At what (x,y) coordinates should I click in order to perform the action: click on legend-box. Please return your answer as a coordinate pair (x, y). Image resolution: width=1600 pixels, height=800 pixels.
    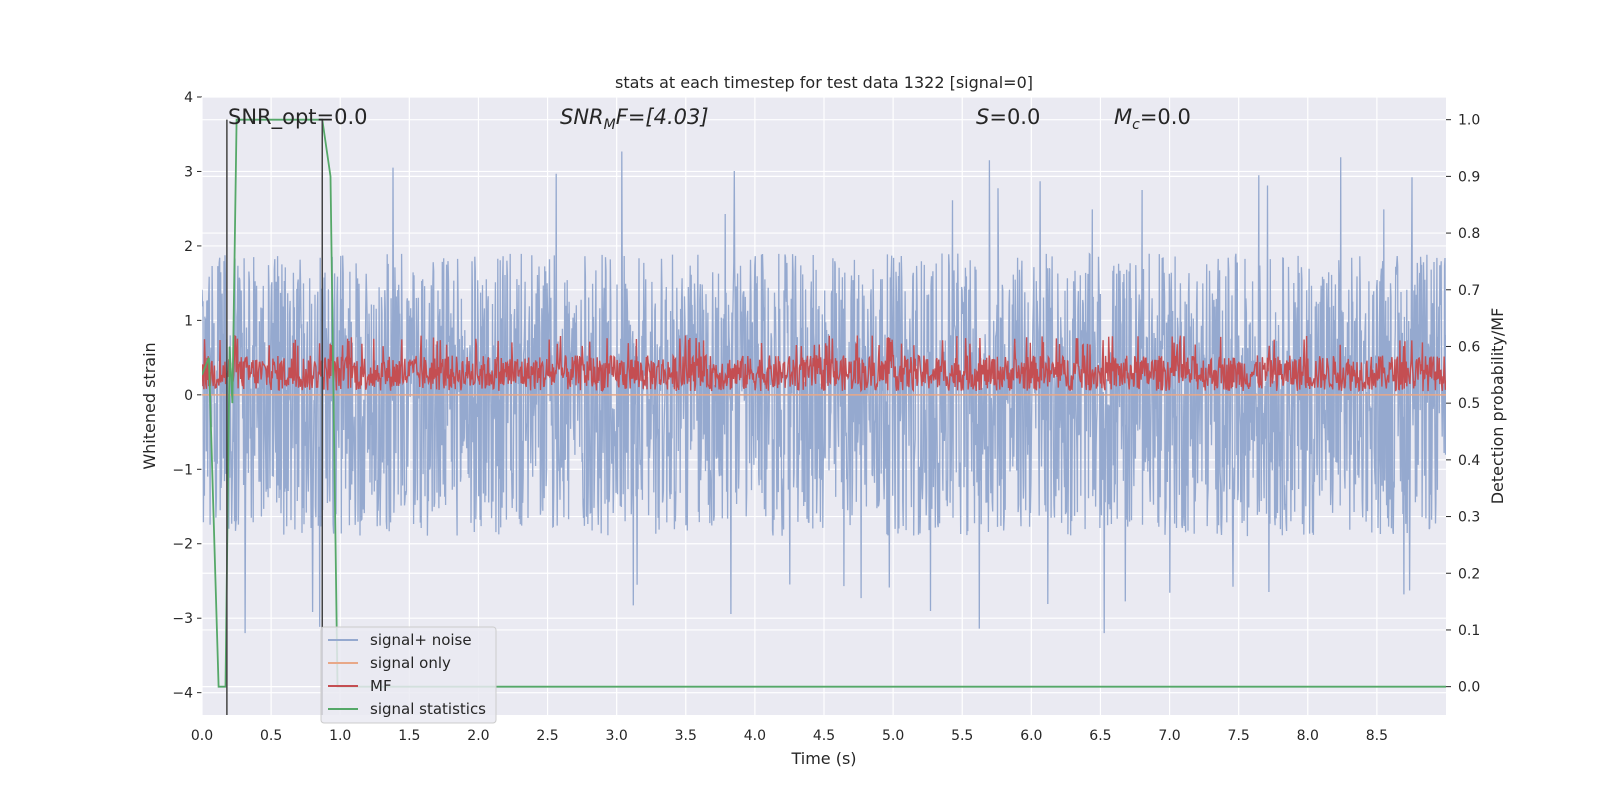
    Looking at the image, I should click on (408, 675).